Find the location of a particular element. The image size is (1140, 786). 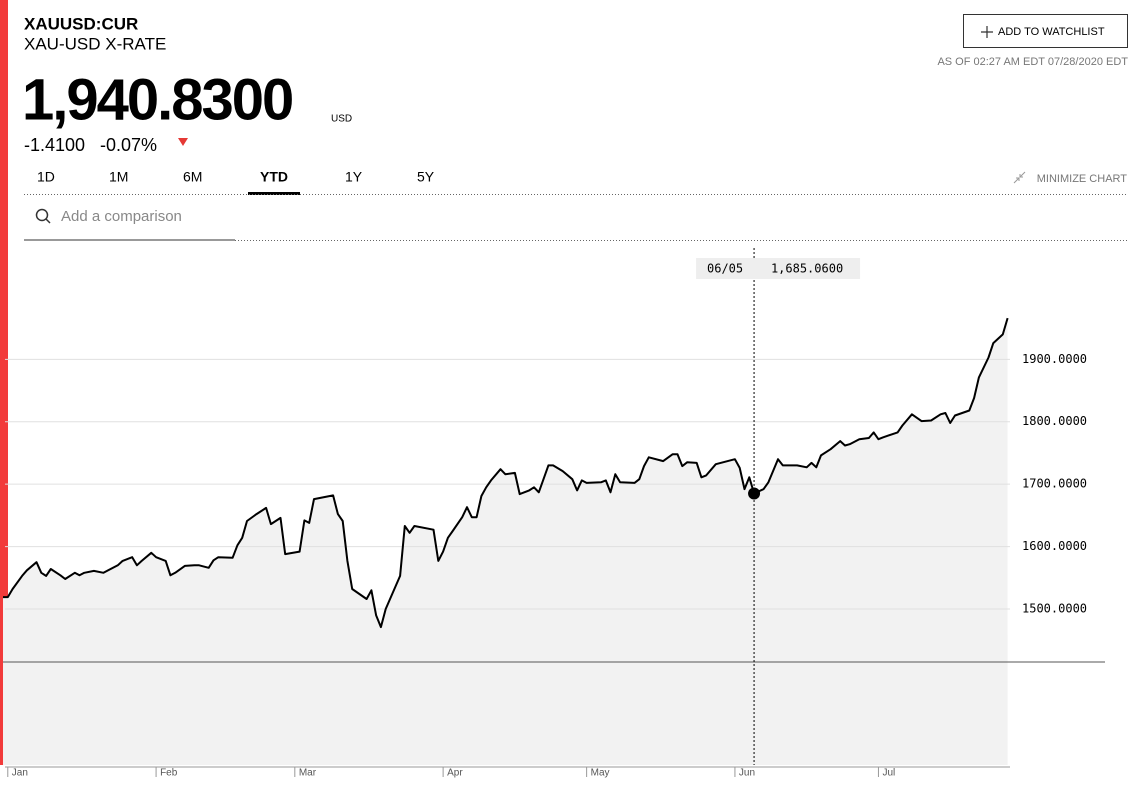

tooltip-box is located at coordinates (778, 268).